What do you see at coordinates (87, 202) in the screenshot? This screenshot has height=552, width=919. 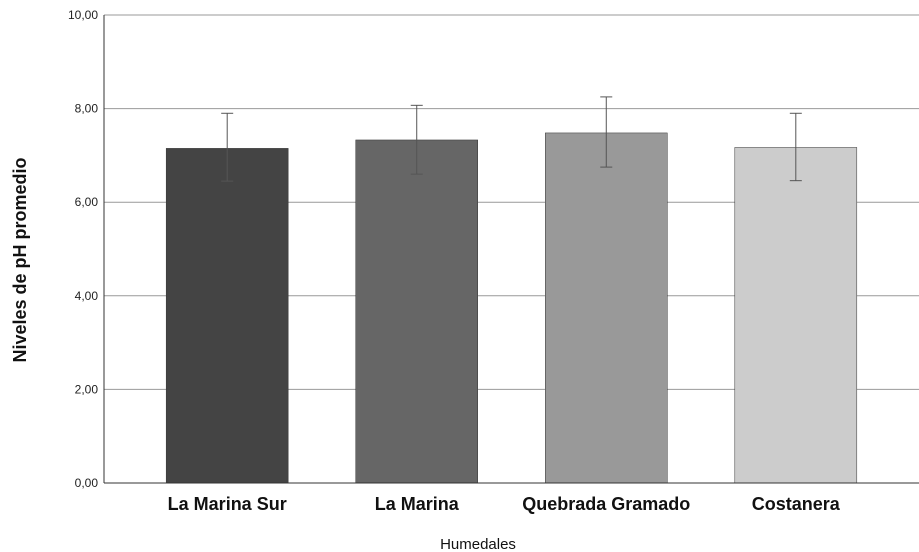 I see `y-tick-label: 6,00` at bounding box center [87, 202].